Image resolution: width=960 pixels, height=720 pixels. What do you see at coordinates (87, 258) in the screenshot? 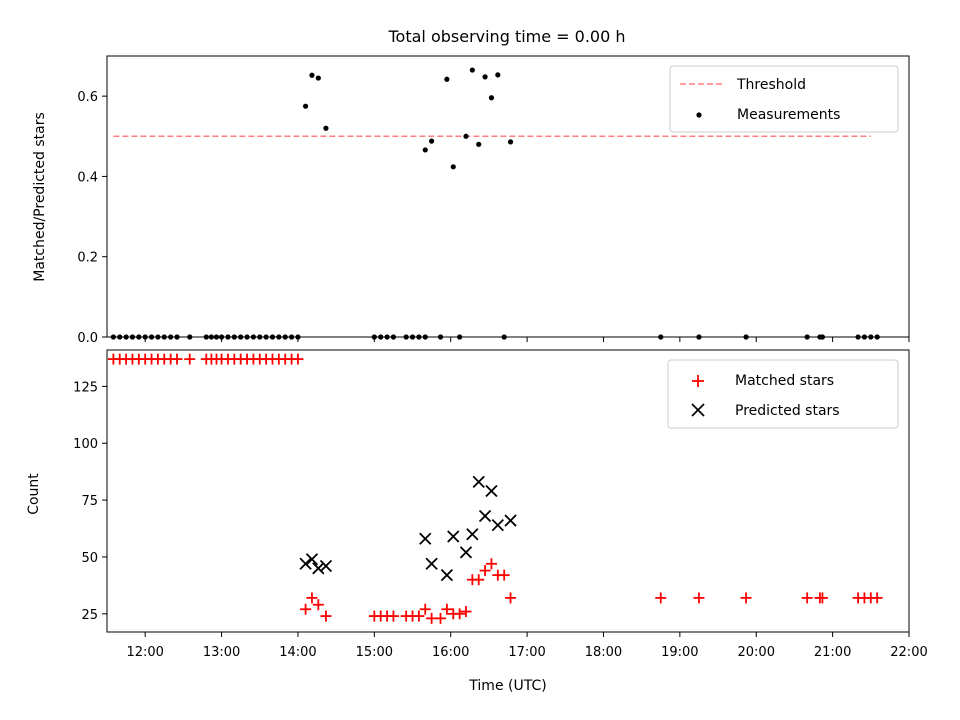
I see `top-y-tick-label: 0.2` at bounding box center [87, 258].